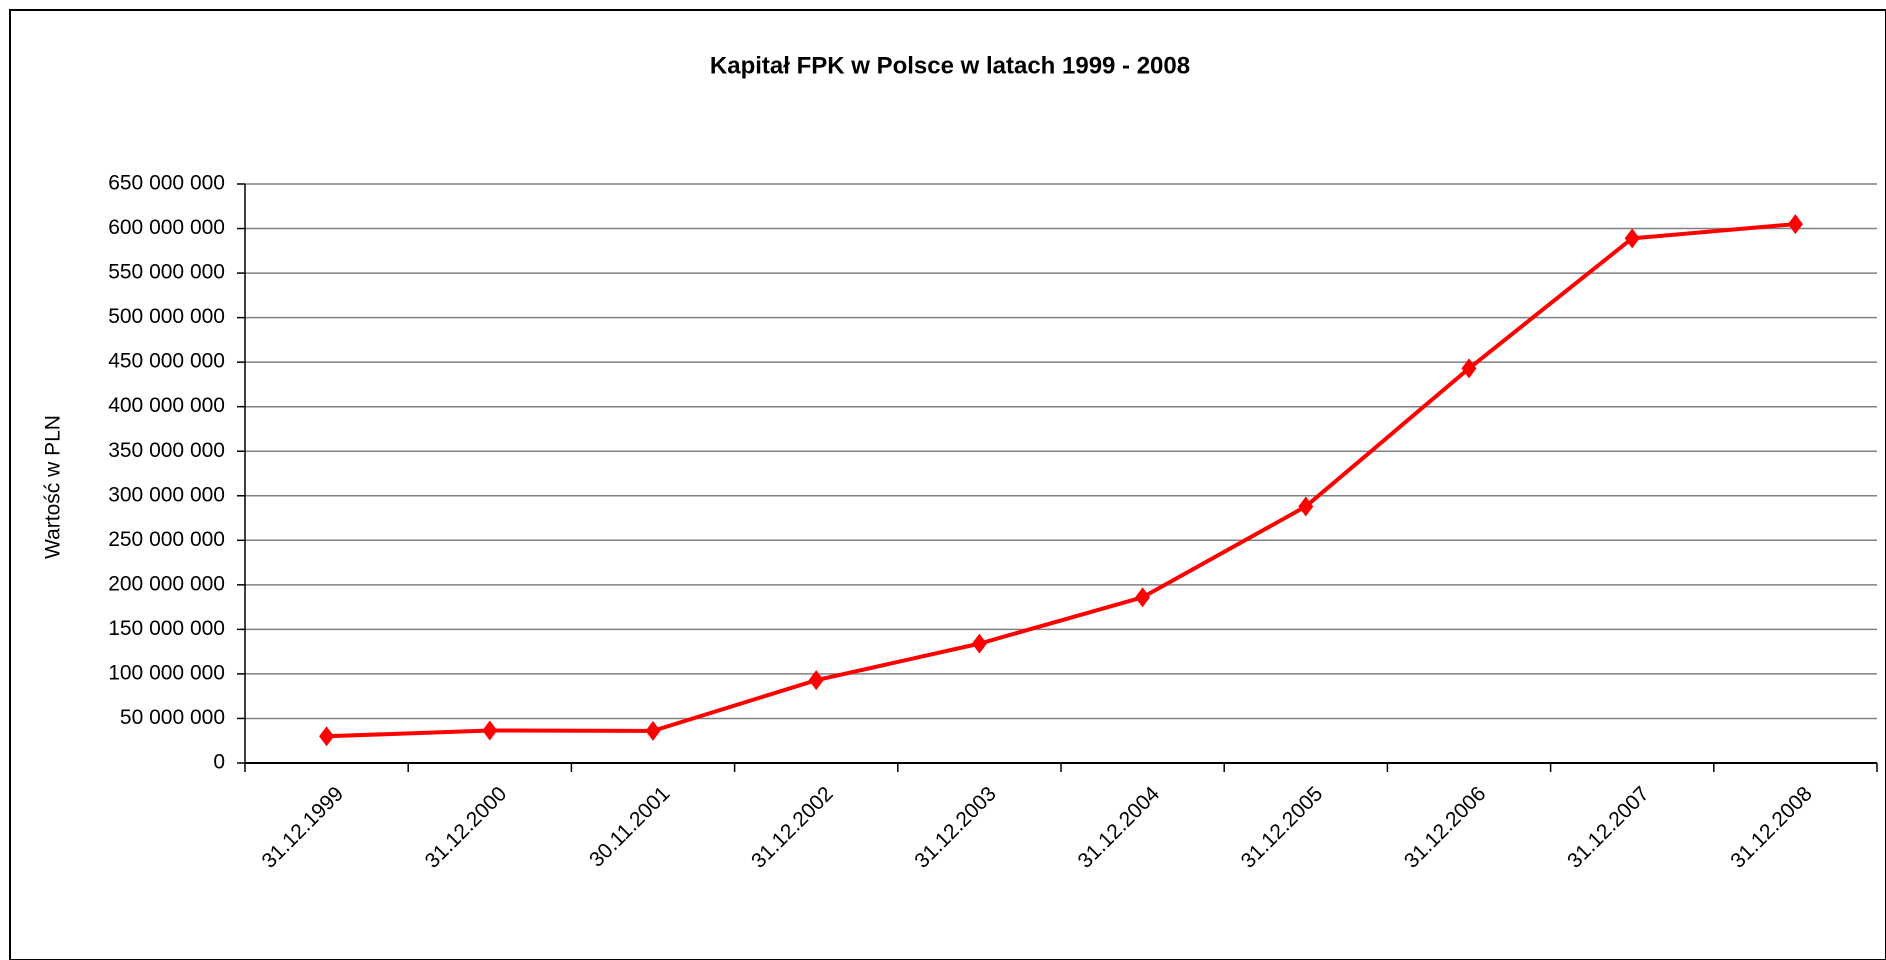 The height and width of the screenshot is (960, 1886). What do you see at coordinates (219, 762) in the screenshot?
I see `y-tick-label: 0` at bounding box center [219, 762].